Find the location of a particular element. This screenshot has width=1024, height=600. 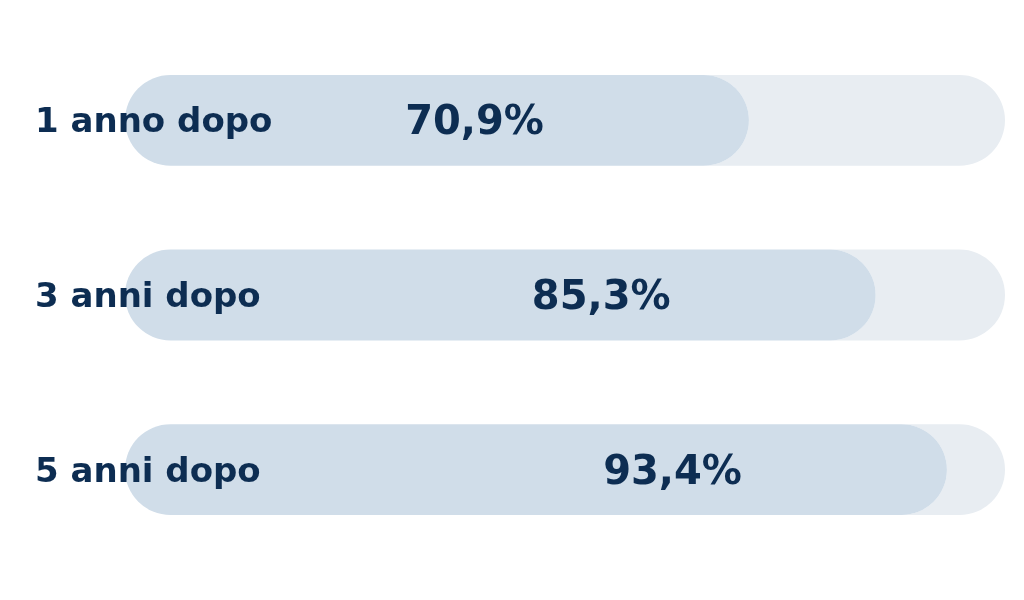

data-label: 93,4% is located at coordinates (672, 469).